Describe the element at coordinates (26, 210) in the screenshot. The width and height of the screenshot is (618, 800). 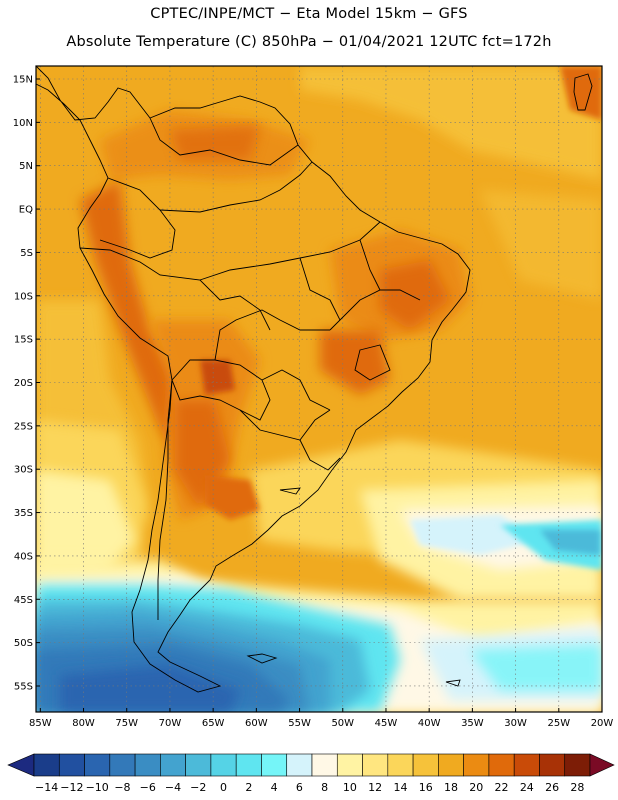
I see `lat-label: EQ` at that location.